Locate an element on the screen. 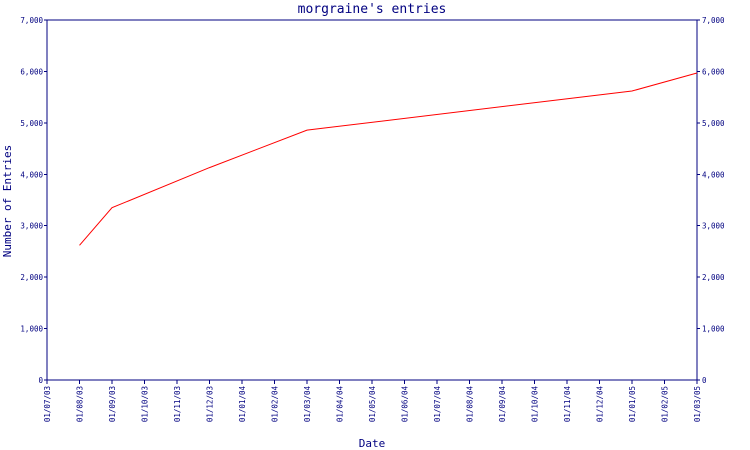 The height and width of the screenshot is (450, 750). chart-title: morgraine's entries is located at coordinates (372, 9).